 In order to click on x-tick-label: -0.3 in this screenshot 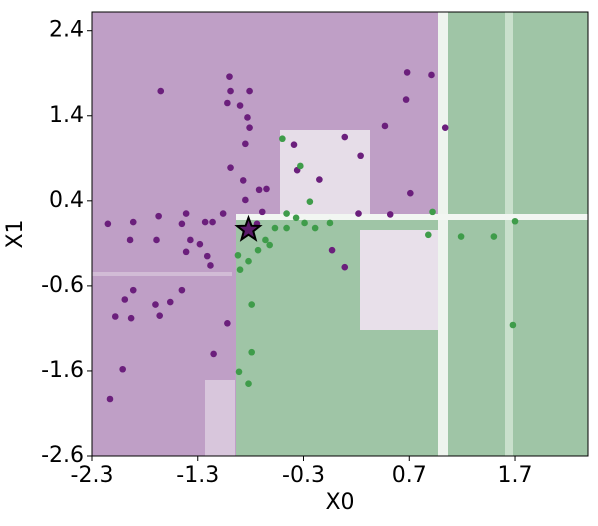, I will do `click(303, 475)`.